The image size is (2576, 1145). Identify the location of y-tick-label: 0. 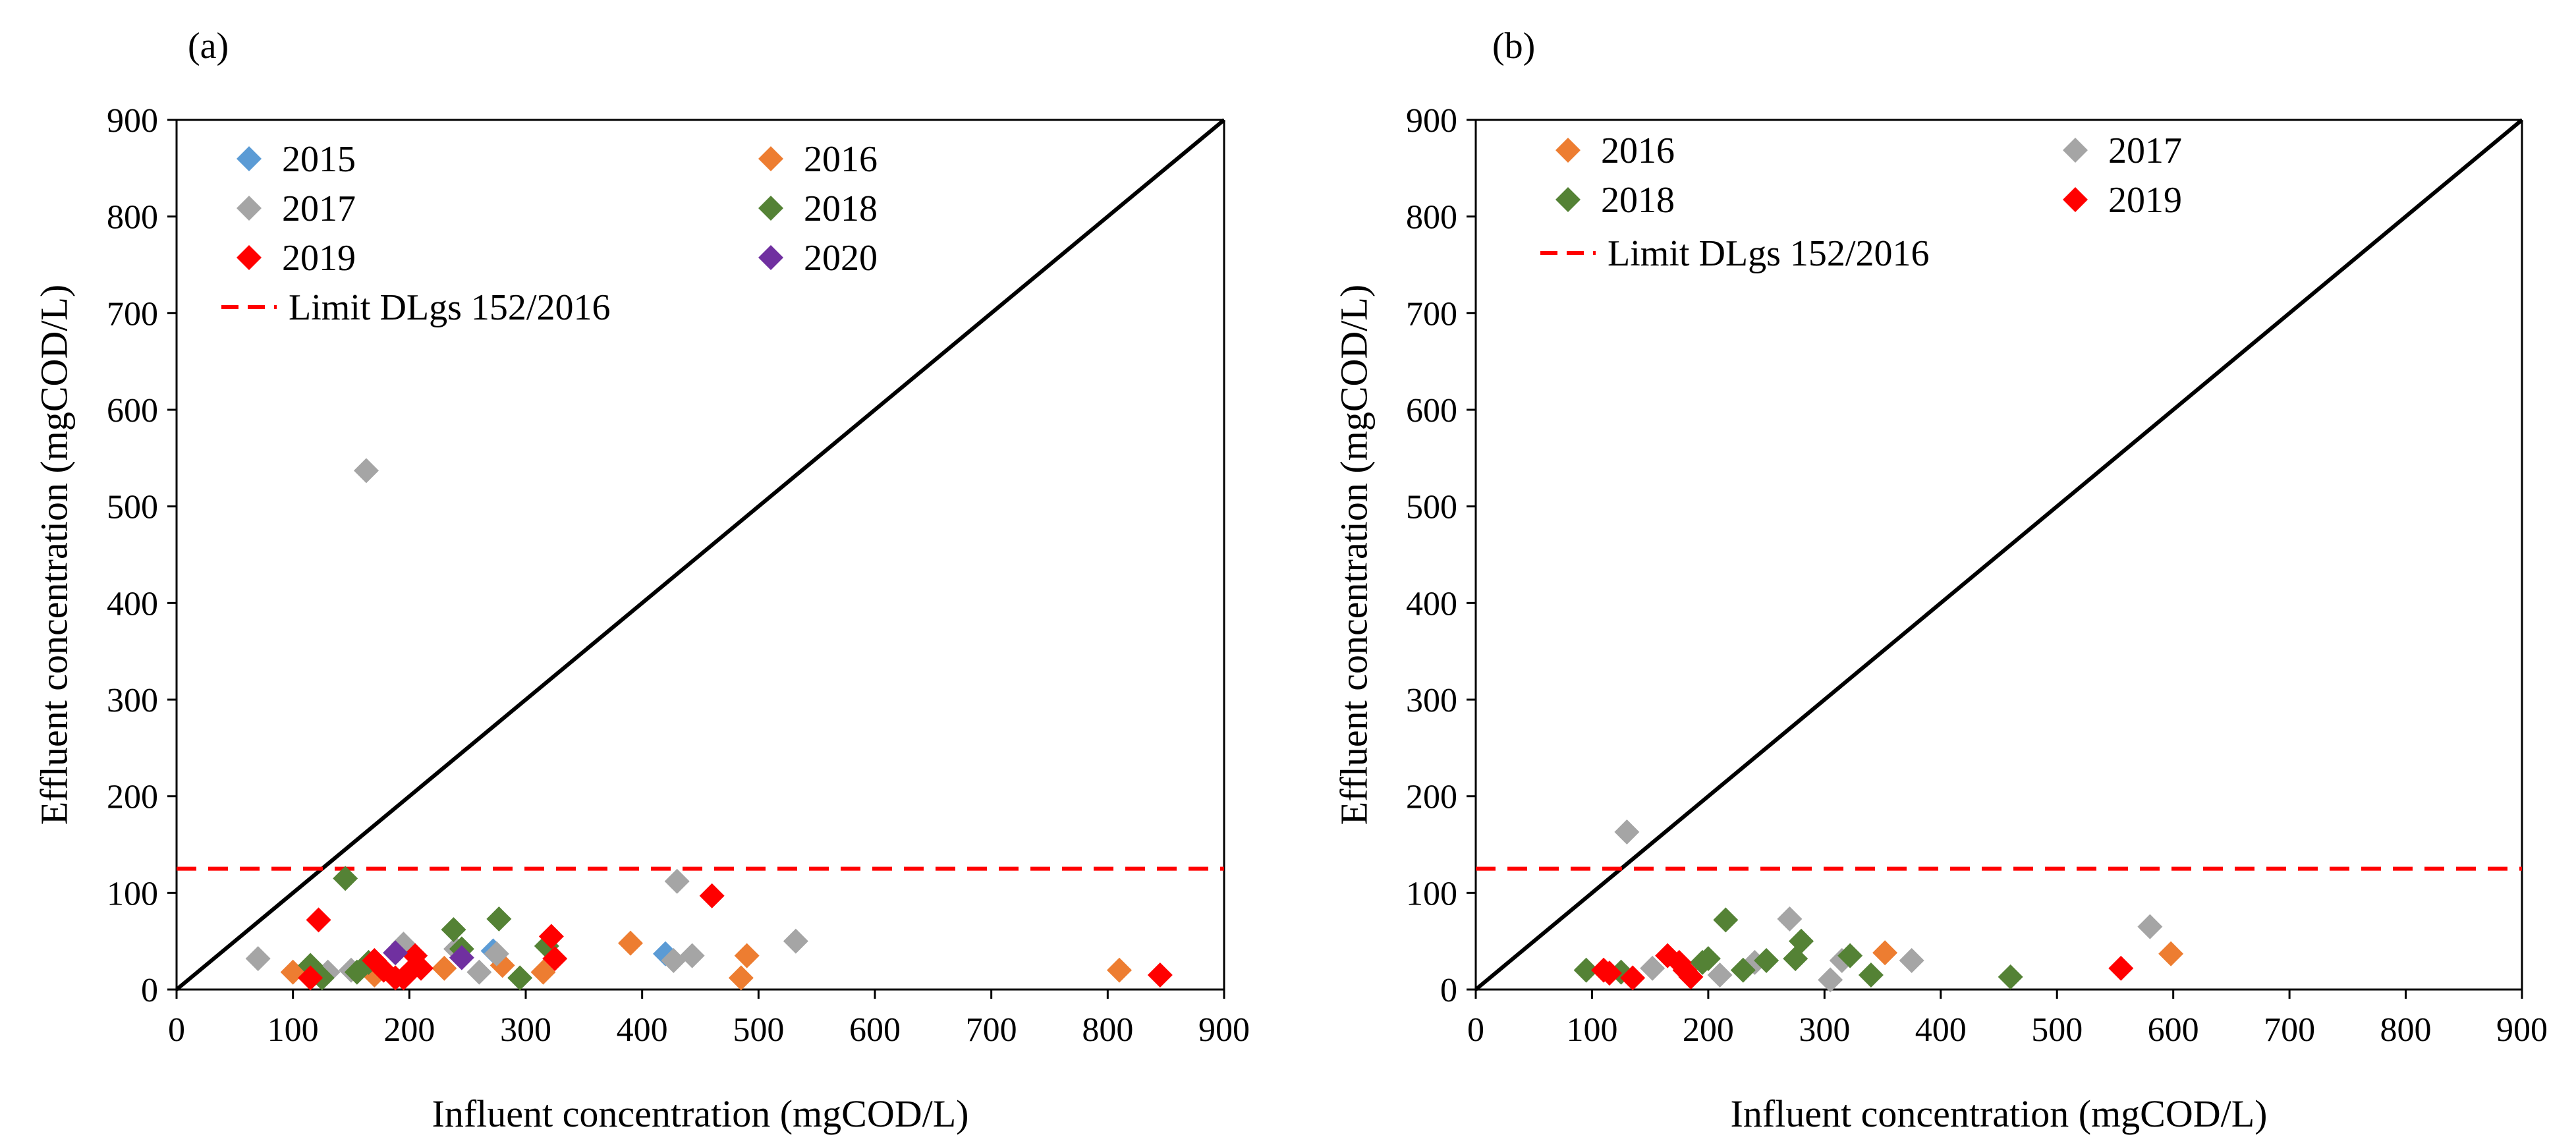
(1448, 991).